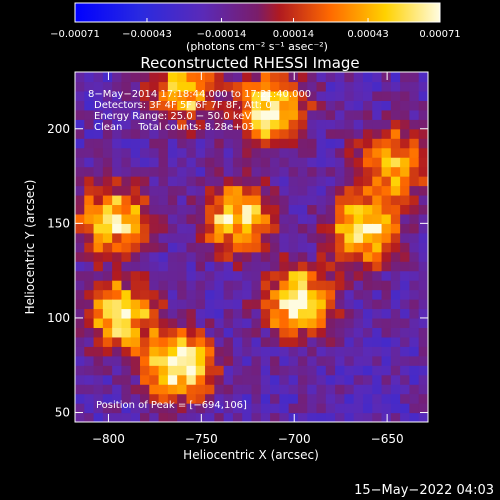 This screenshot has height=500, width=500. I want to click on x-tick-label: −650, so click(387, 439).